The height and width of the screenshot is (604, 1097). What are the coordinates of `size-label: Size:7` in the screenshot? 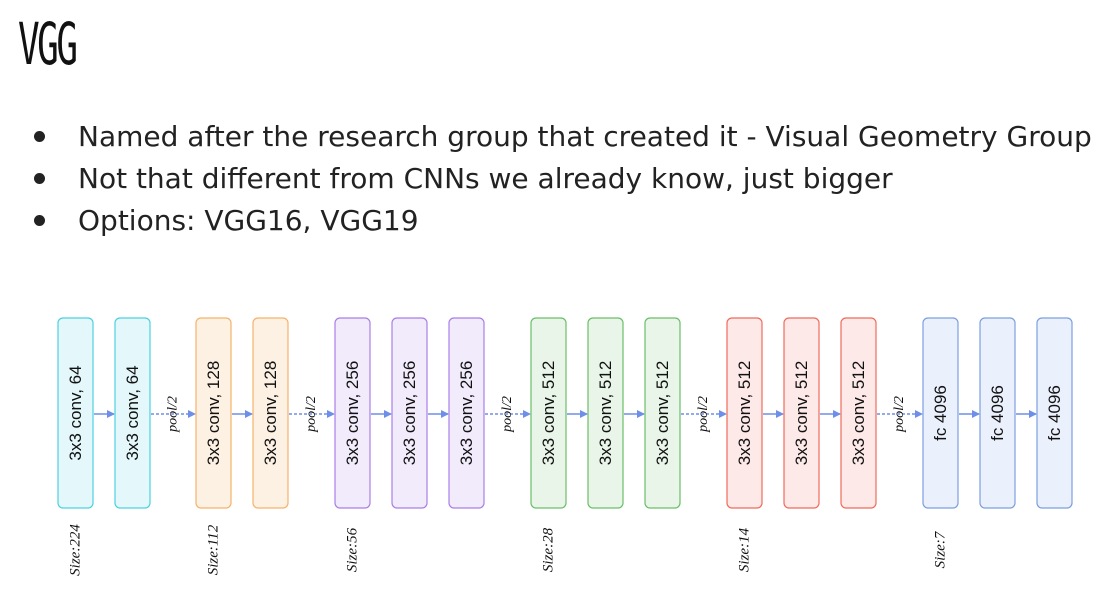 It's located at (941, 549).